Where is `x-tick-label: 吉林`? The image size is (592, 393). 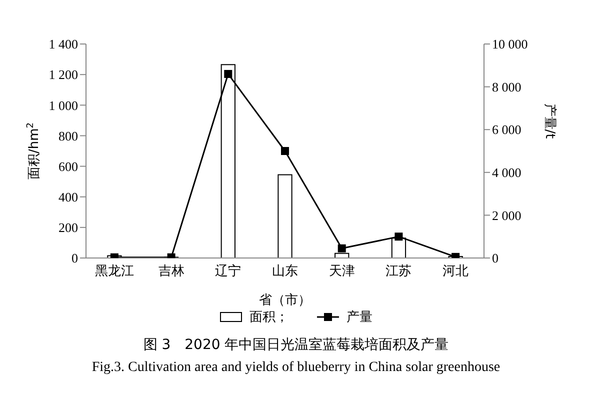 x-tick-label: 吉林 is located at coordinates (171, 272).